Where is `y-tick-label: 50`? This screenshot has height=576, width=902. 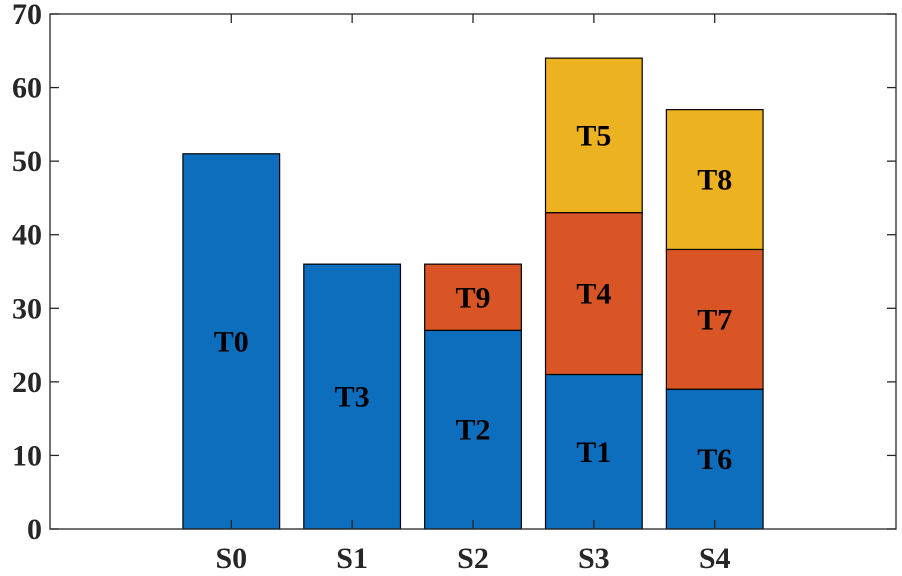
y-tick-label: 50 is located at coordinates (27, 161).